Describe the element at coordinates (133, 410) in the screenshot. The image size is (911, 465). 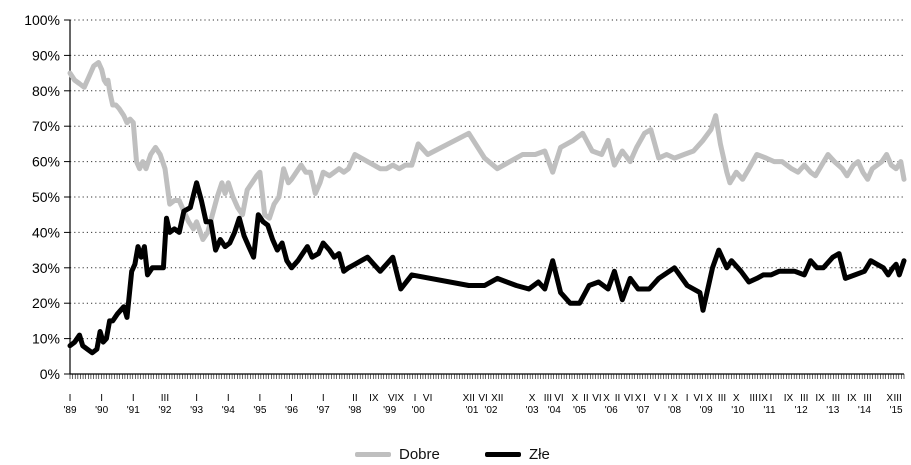
I see `x-year-label: '91` at that location.